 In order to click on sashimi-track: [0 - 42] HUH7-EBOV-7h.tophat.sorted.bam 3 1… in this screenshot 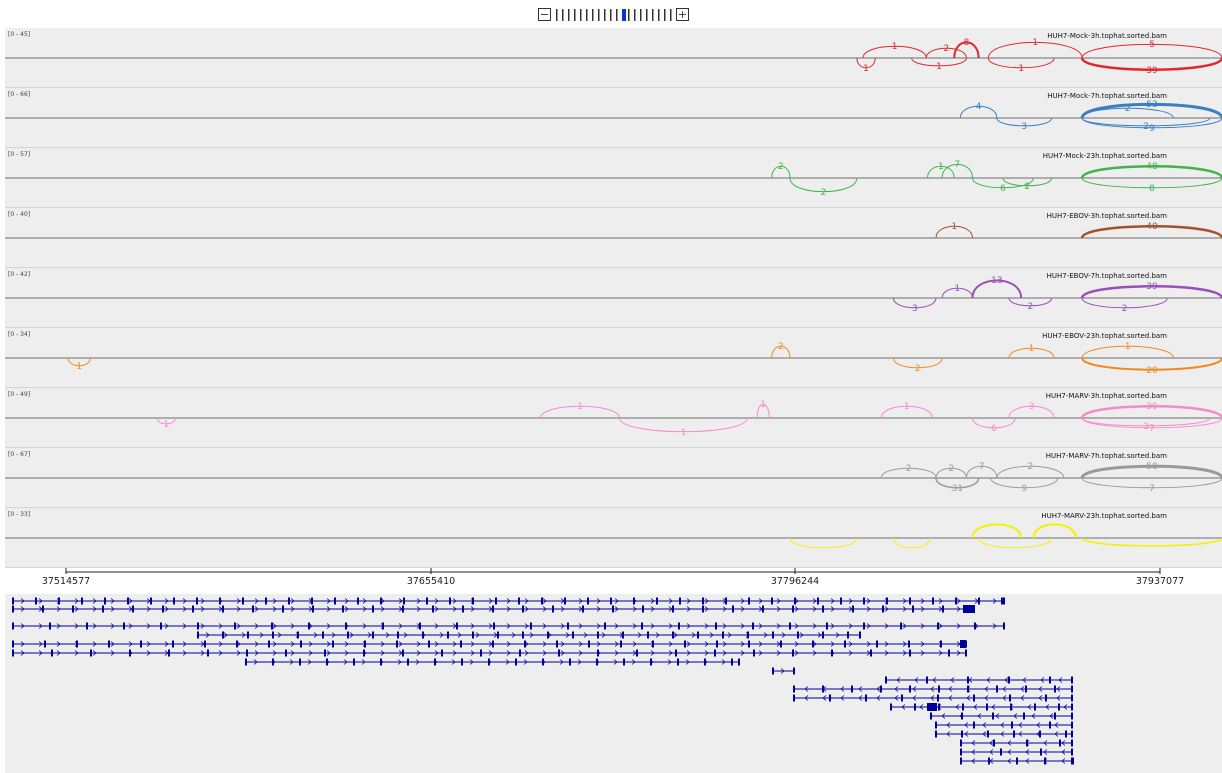, I will do `click(613, 298)`.